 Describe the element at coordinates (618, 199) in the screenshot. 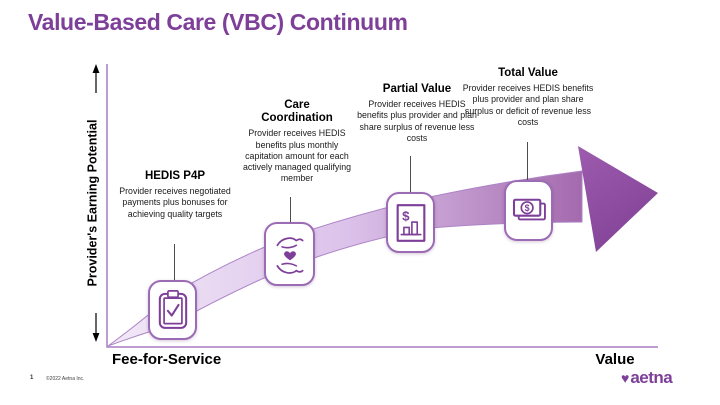

I see `growth-arrow-head` at that location.